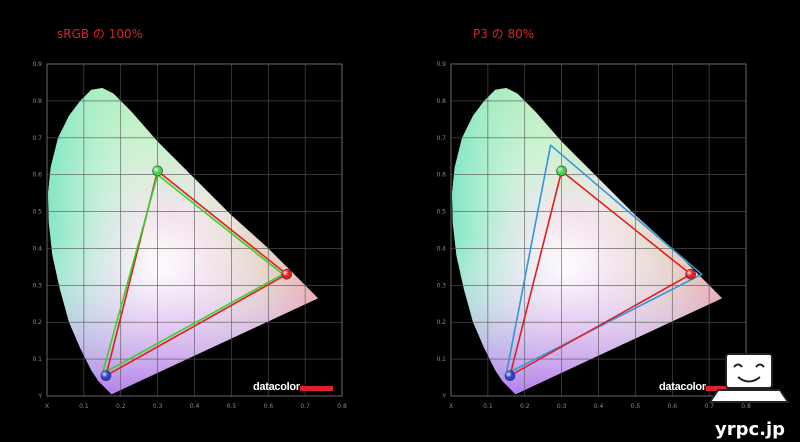 The height and width of the screenshot is (442, 800). Describe the element at coordinates (749, 378) in the screenshot. I see `laptop-face-icon` at that location.